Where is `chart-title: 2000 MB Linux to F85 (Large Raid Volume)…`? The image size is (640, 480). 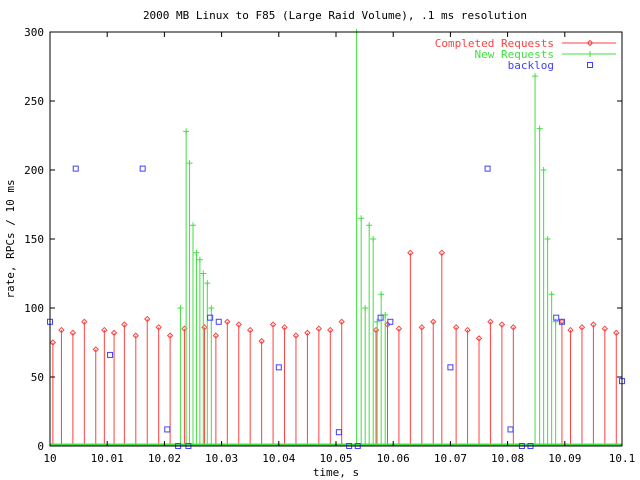 chart-title: 2000 MB Linux to F85 (Large Raid Volume)… is located at coordinates (335, 15).